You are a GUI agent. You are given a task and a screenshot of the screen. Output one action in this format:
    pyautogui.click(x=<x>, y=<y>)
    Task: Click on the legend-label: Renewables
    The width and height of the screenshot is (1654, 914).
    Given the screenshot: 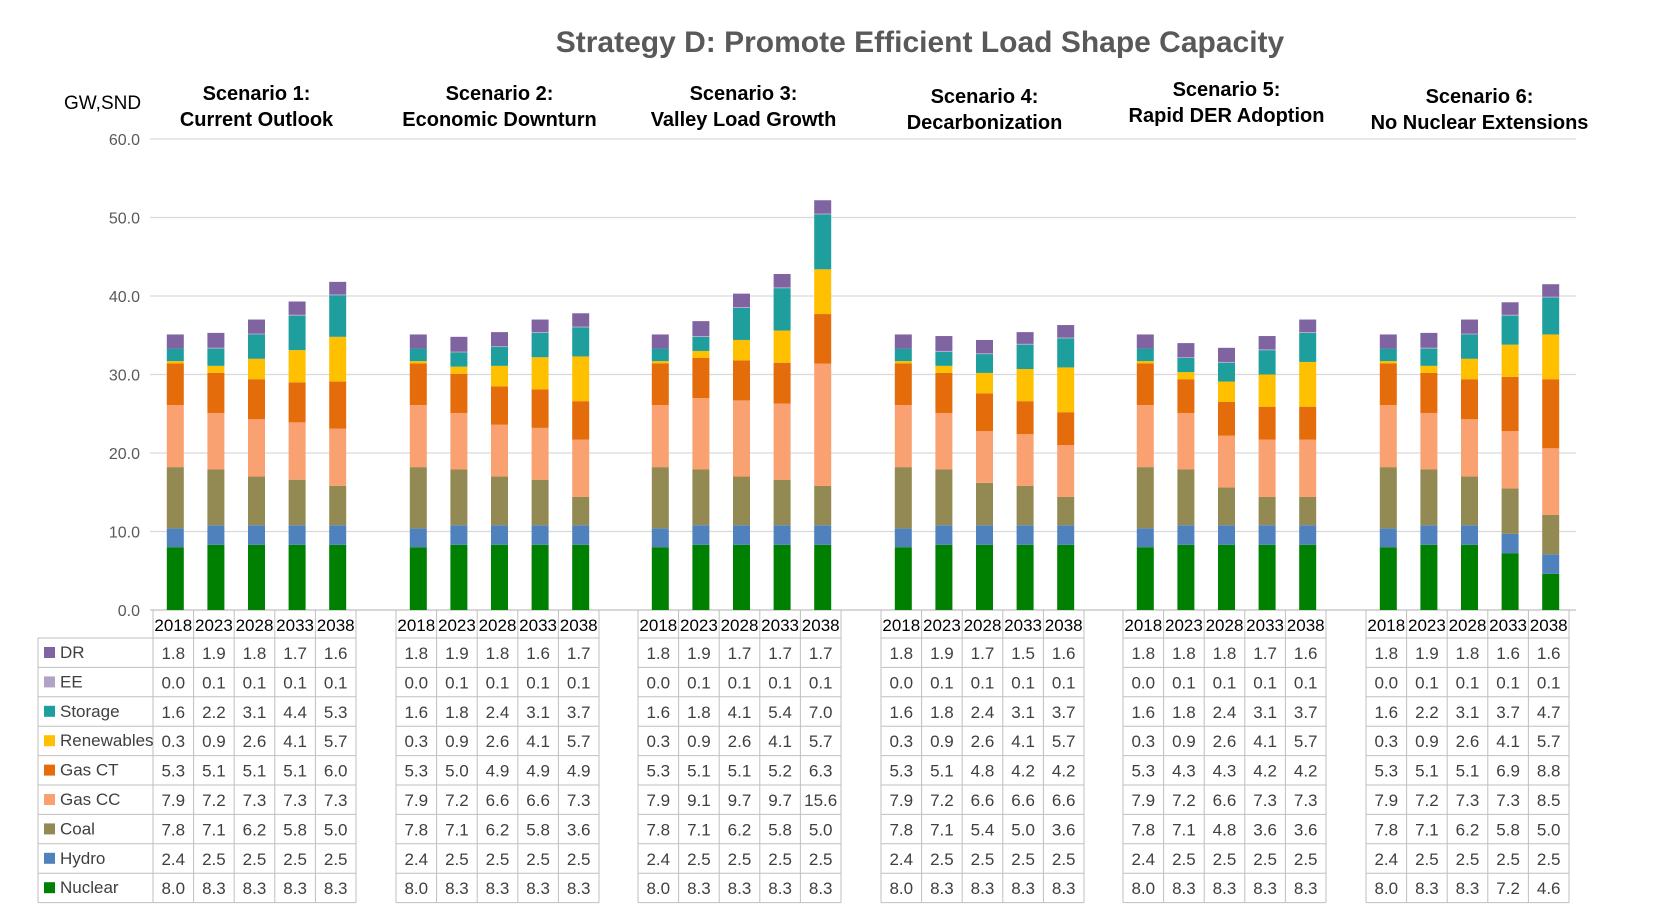 What is the action you would take?
    pyautogui.click(x=107, y=740)
    